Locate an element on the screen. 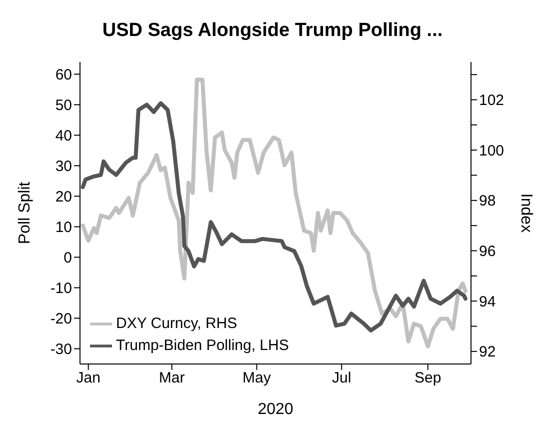 The image size is (545, 422). y-tick-label: 20 is located at coordinates (63, 197).